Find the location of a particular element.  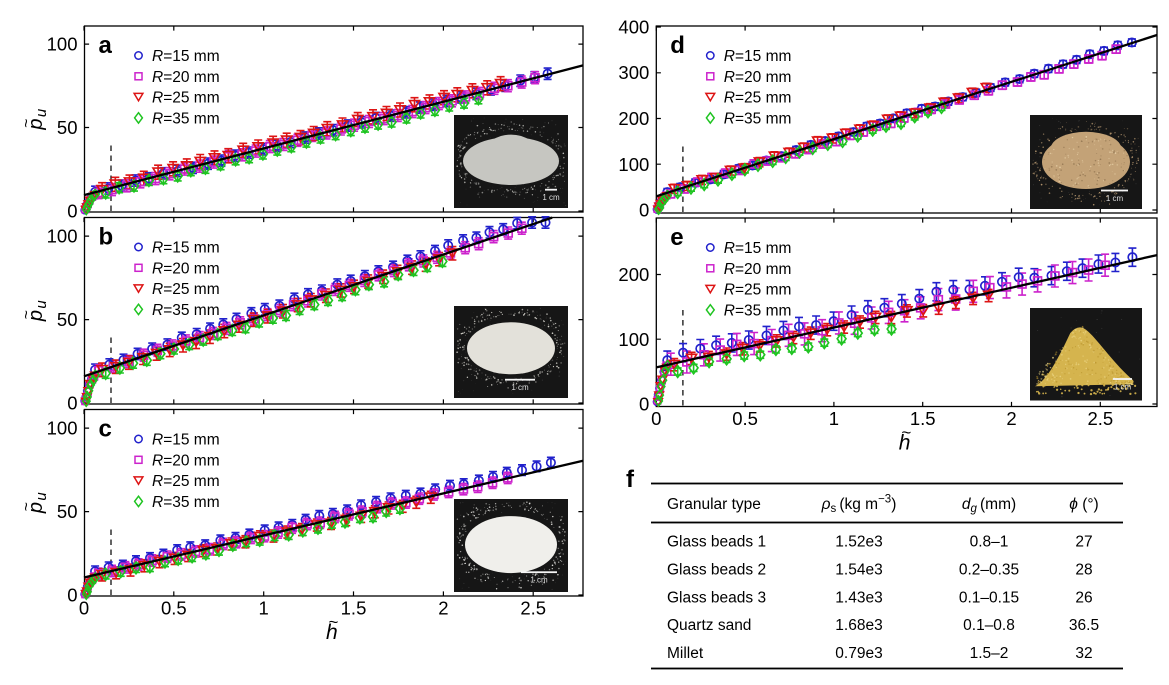

svg-text: dg (mm) is located at coordinates (989, 505).